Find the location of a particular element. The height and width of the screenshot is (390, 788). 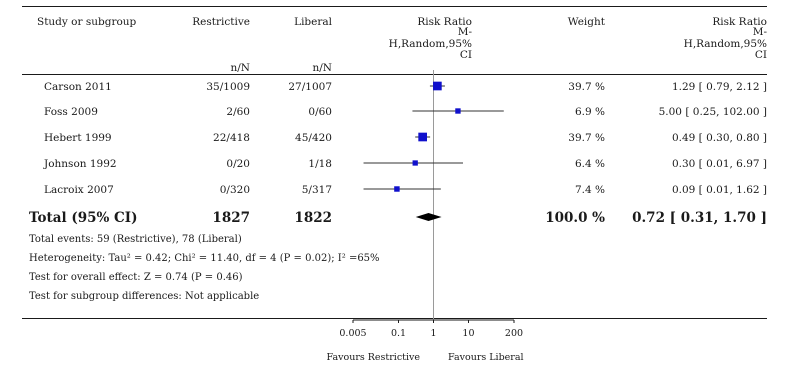

study-name: Foss 2009 is located at coordinates (71, 112).